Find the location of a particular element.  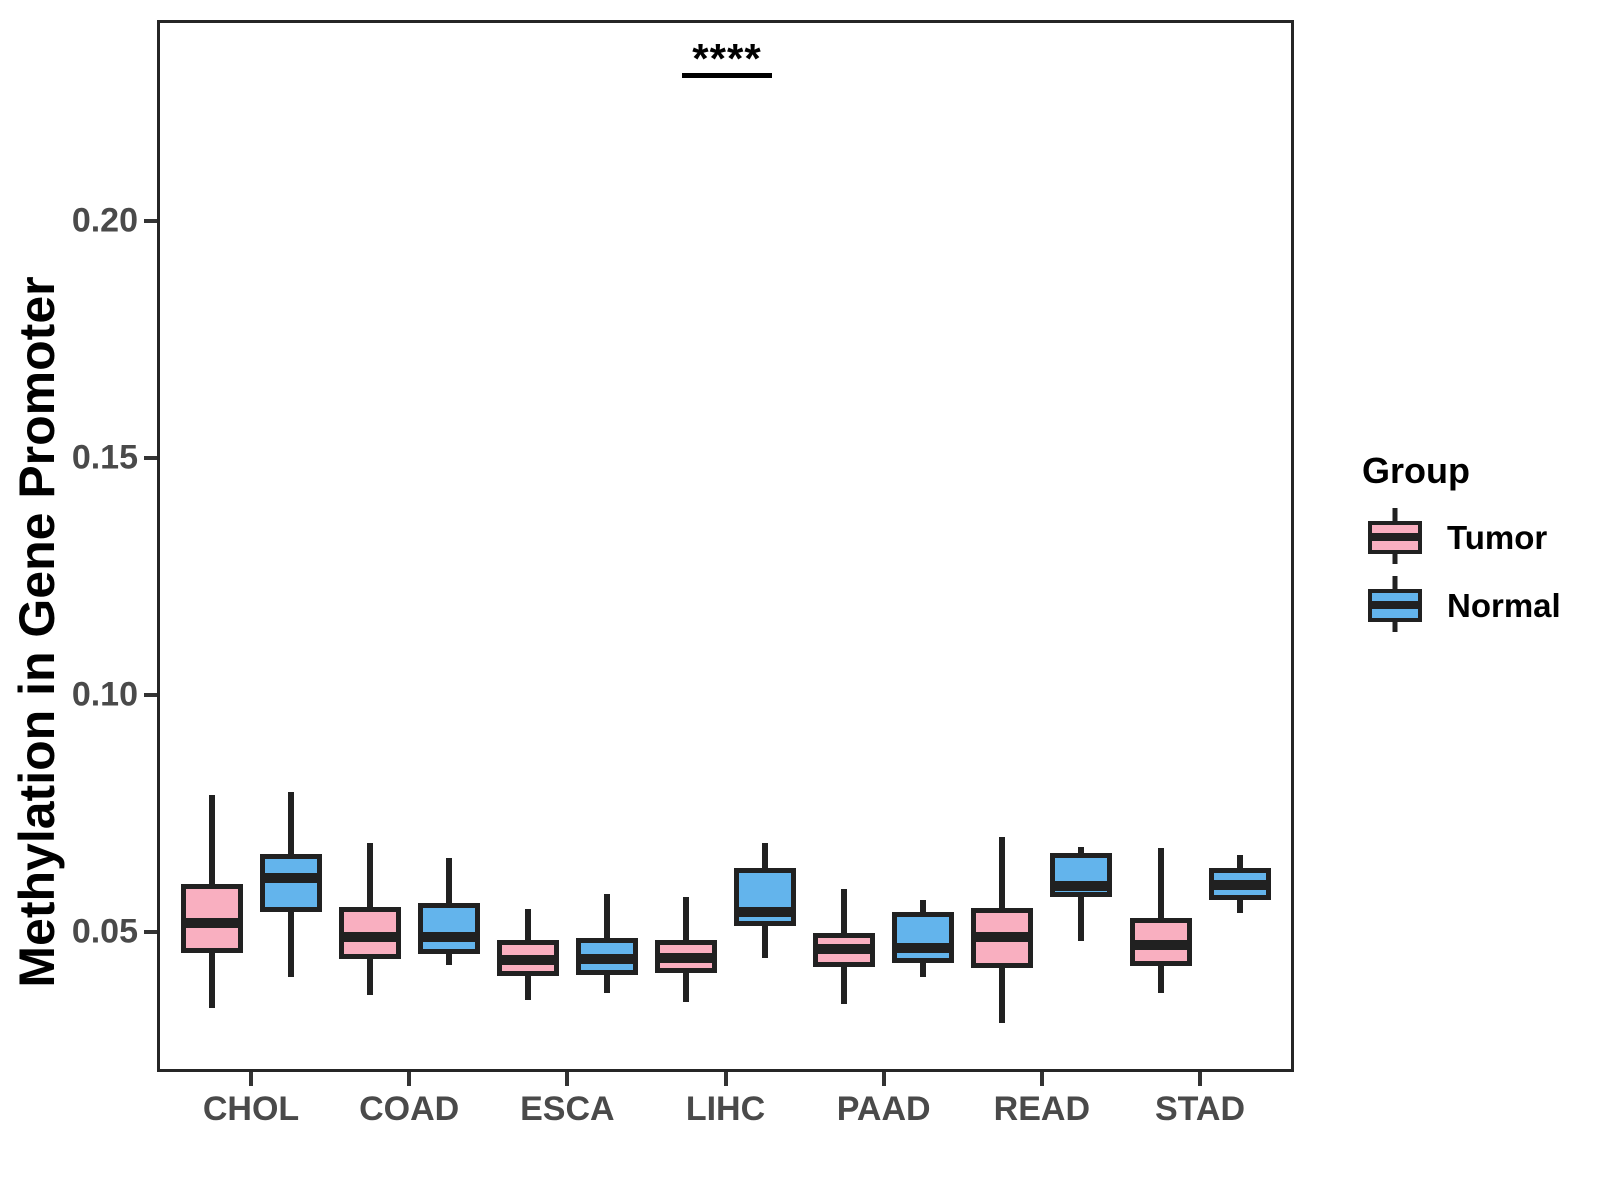

x-tick-label-PAAD: PAAD is located at coordinates (883, 1109).